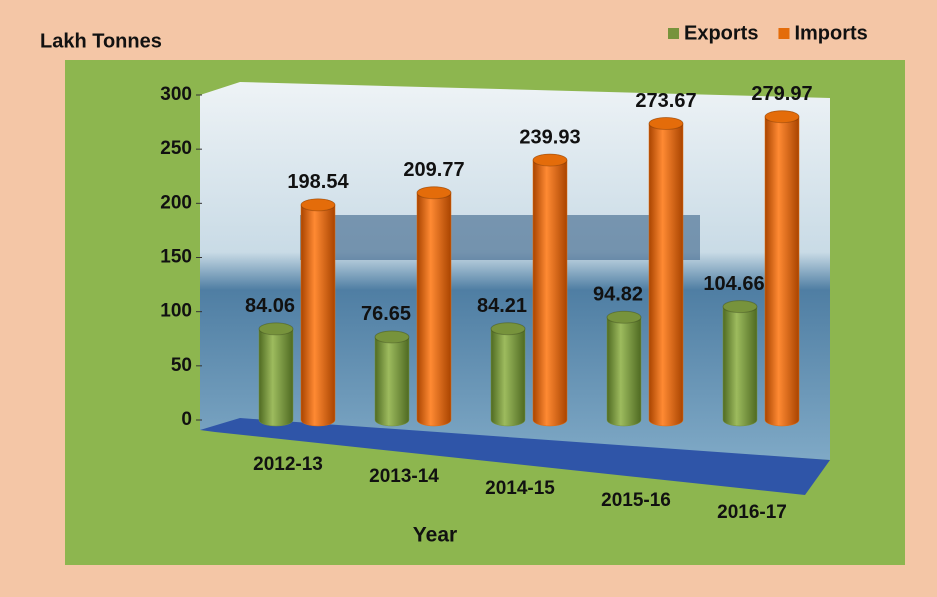  I want to click on data-label: 84.21, so click(502, 306).